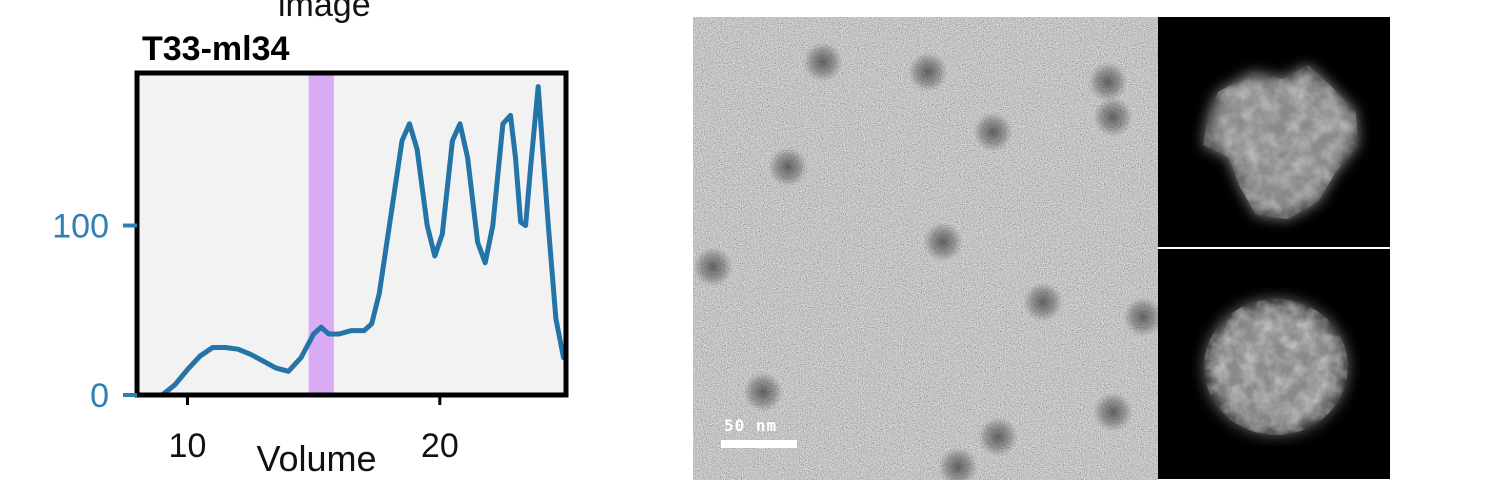 This screenshot has width=1498, height=485. Describe the element at coordinates (324, 12) in the screenshot. I see `partial-heading: image` at that location.